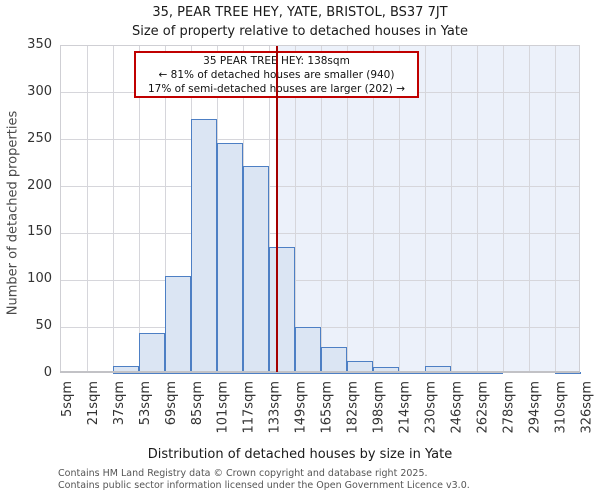 The image size is (600, 500). What do you see at coordinates (119, 403) in the screenshot?
I see `x-tick-label: 37sqm` at bounding box center [119, 403].